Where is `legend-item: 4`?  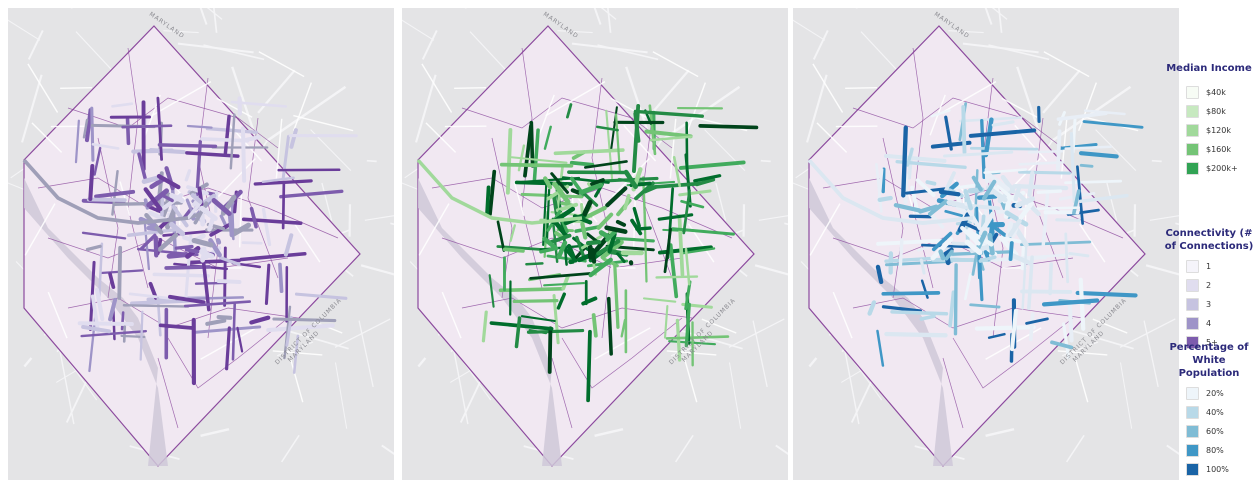 legend-item: 4 is located at coordinates (1221, 323).